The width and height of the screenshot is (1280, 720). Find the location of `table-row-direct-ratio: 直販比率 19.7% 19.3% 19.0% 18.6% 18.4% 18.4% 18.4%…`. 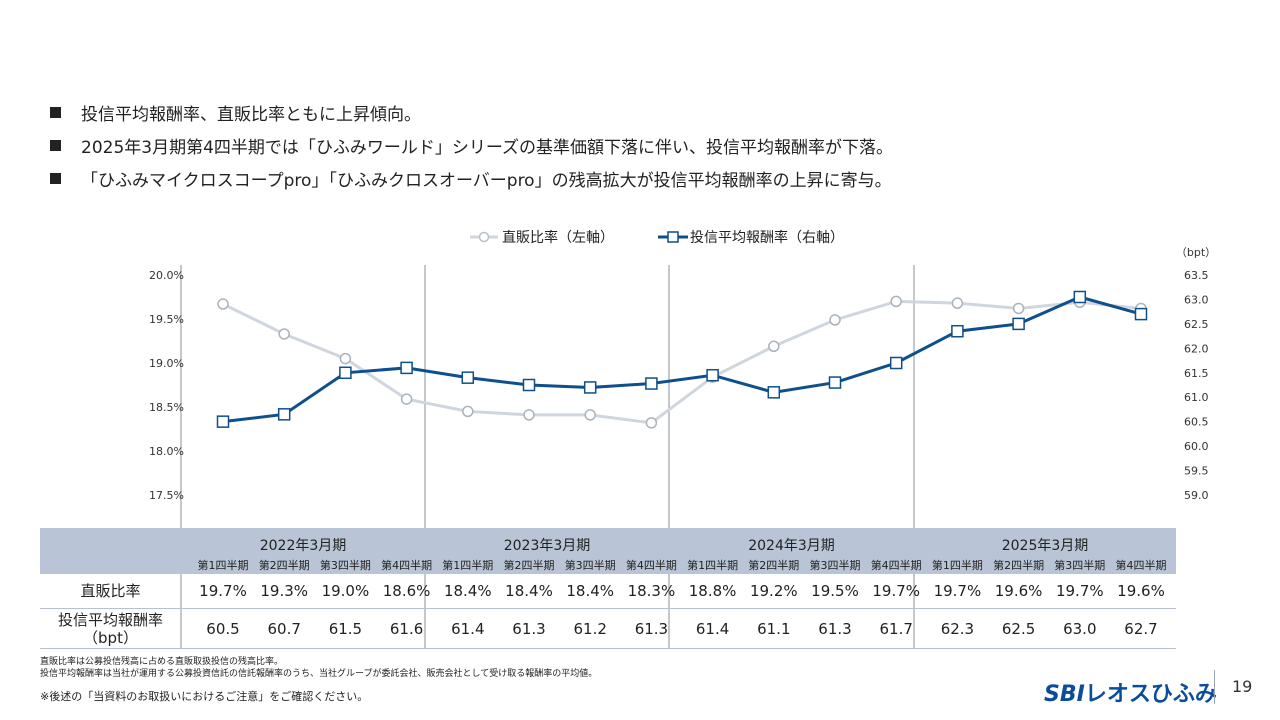

table-row-direct-ratio: 直販比率 19.7% 19.3% 19.0% 18.6% 18.4% 18.4% 18.4%… is located at coordinates (608, 591).